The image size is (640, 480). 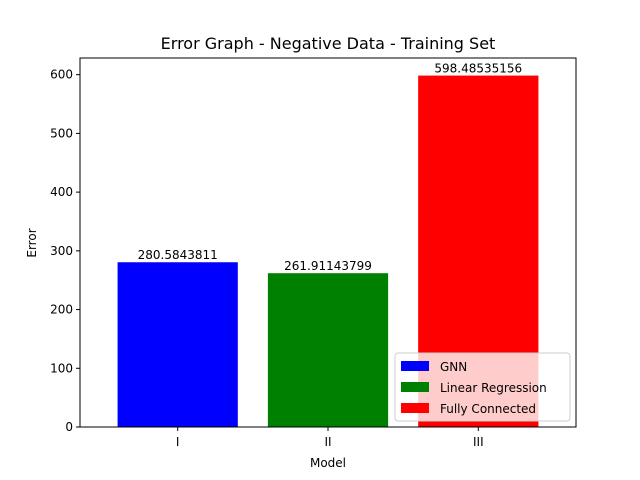 I want to click on legend: GNN Linear Regression Fully Connected, so click(x=482, y=387).